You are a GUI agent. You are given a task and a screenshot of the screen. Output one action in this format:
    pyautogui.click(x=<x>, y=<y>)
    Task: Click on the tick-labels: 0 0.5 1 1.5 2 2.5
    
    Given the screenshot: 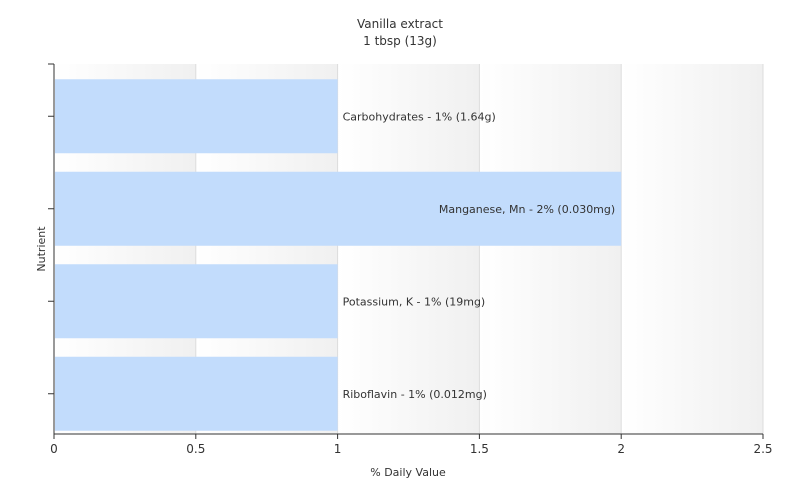 What is the action you would take?
    pyautogui.click(x=411, y=449)
    